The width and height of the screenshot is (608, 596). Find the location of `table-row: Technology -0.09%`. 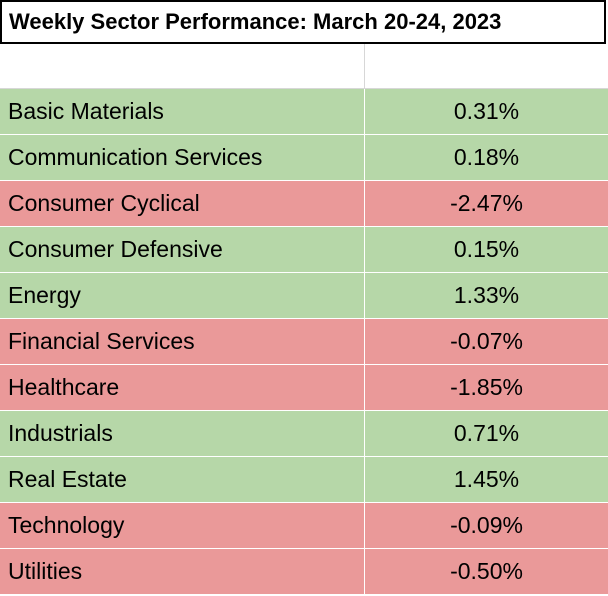

table-row: Technology -0.09% is located at coordinates (304, 526).